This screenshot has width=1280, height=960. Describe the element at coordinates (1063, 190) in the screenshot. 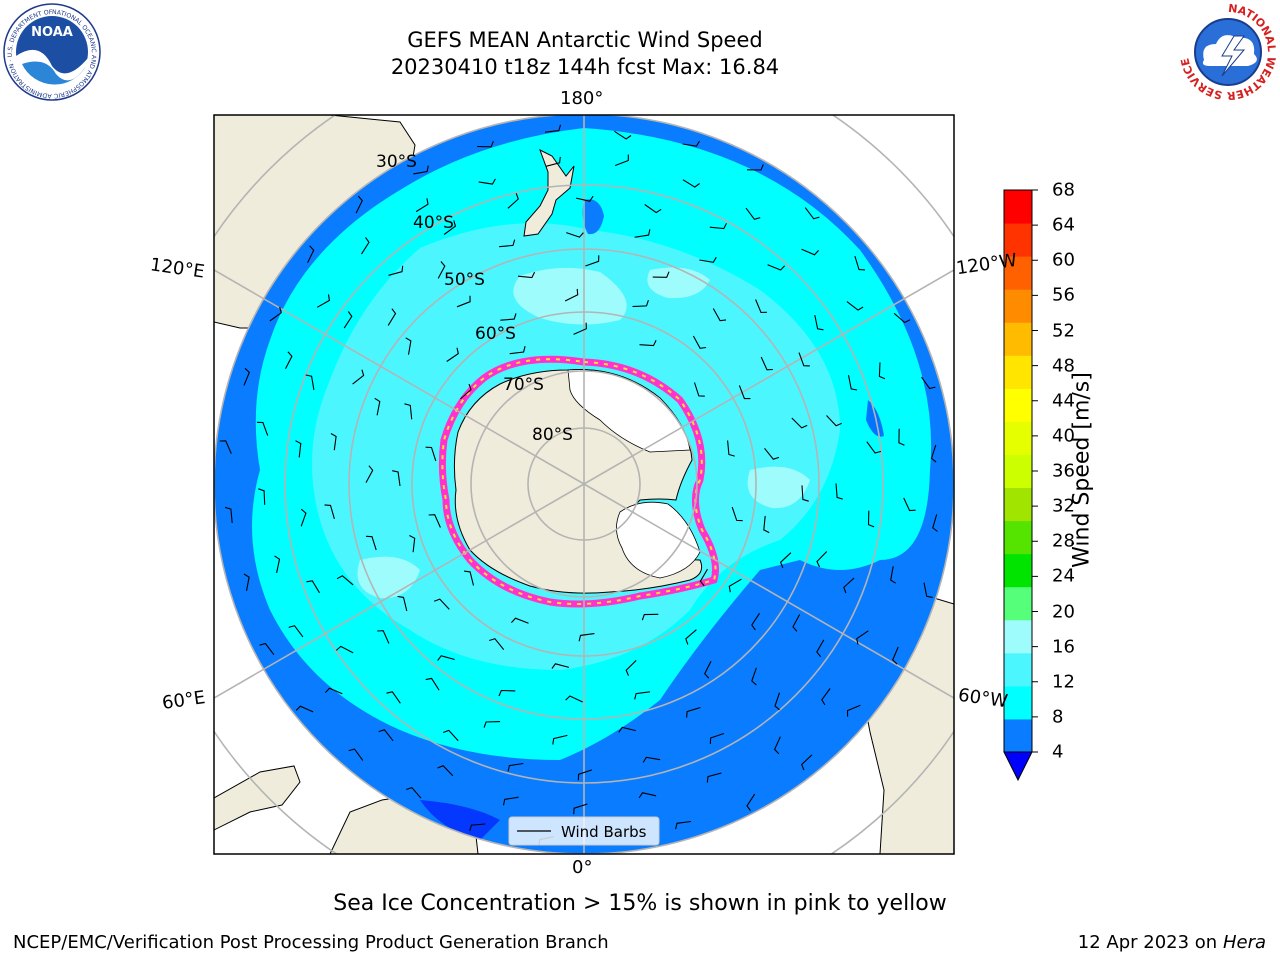

I see `colorbar-tick-label: 68` at that location.